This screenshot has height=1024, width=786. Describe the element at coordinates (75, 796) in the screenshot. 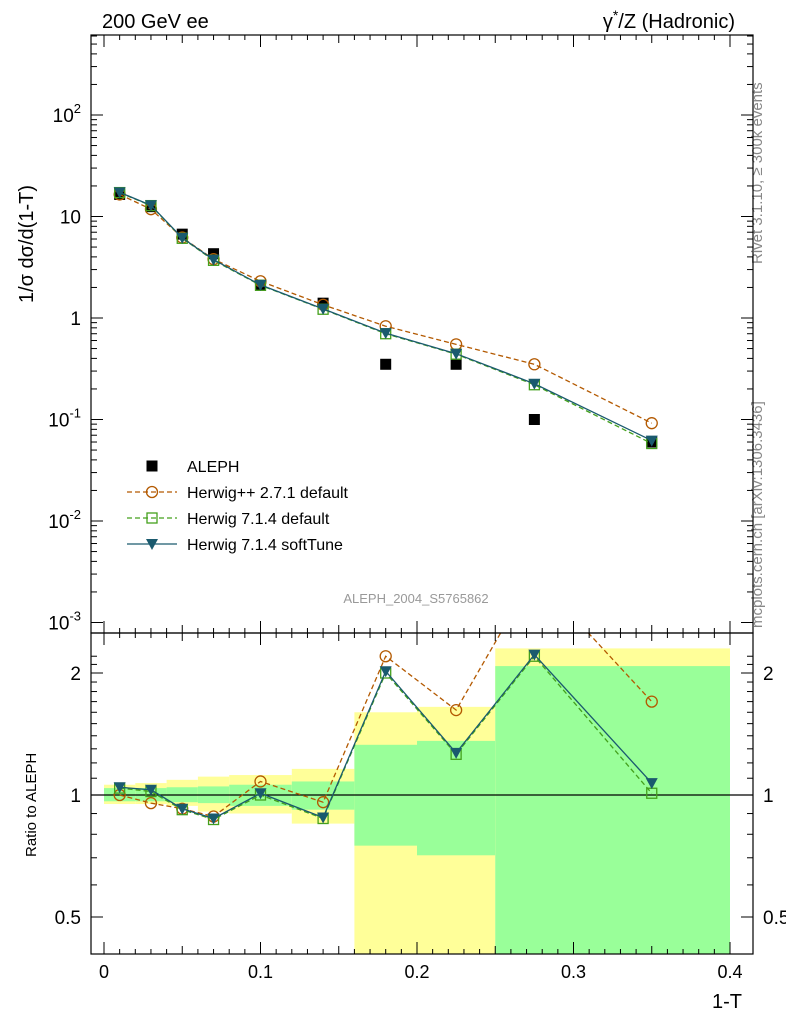

I see `ratio-y-tick-label-left-1: 1` at that location.